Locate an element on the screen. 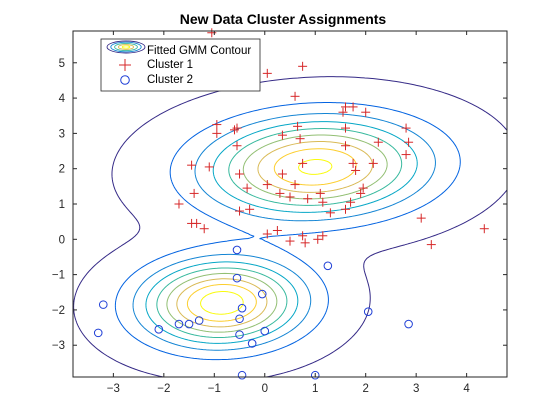  chart-title: New Data Cluster Assignments is located at coordinates (283, 19).